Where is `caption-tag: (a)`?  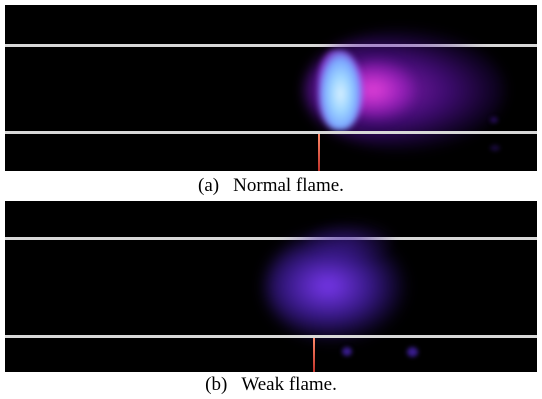 caption-tag: (a) is located at coordinates (209, 185).